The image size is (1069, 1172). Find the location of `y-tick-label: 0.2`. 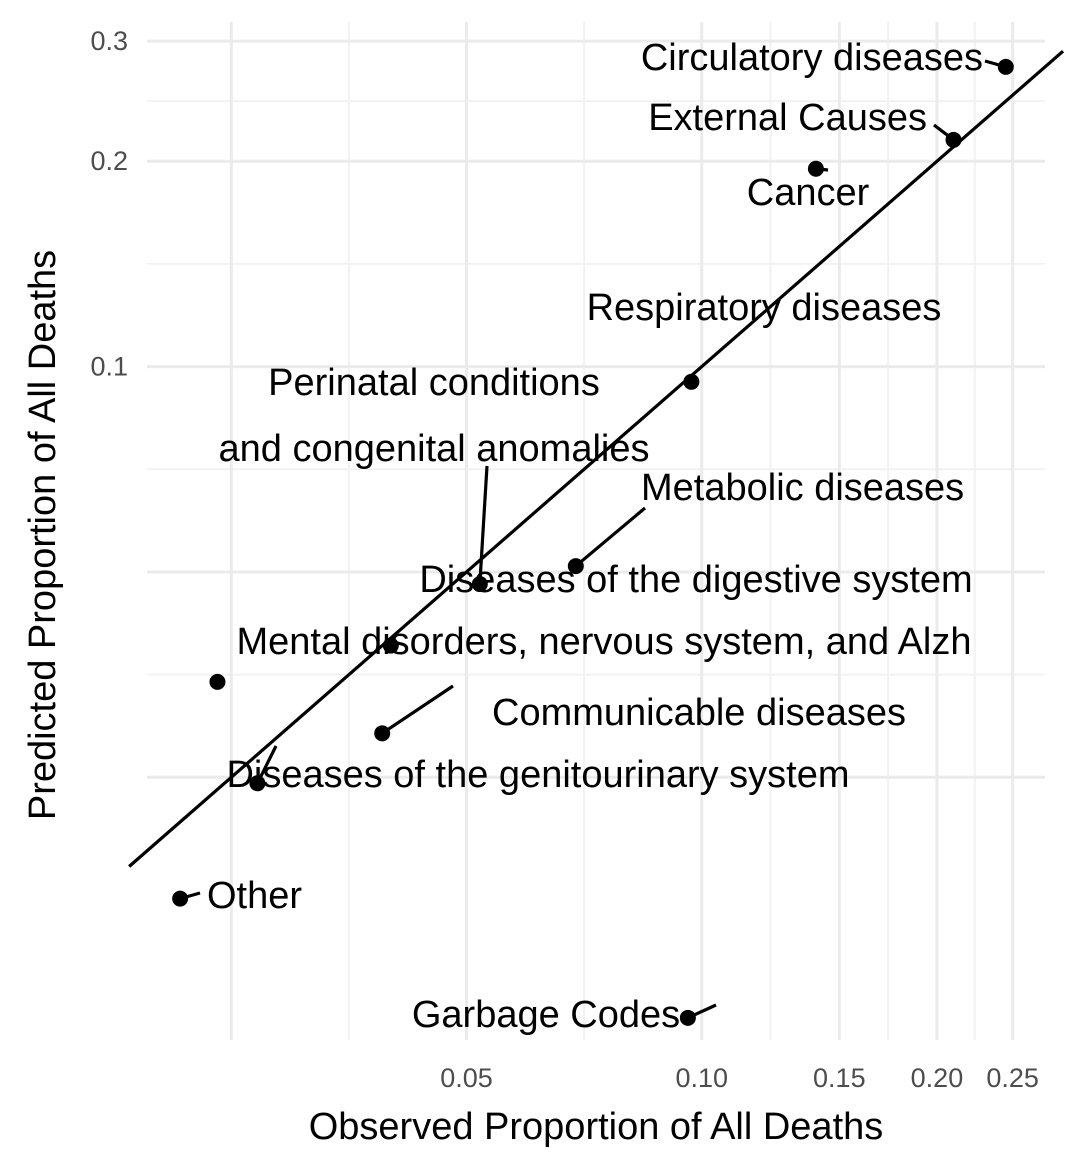

y-tick-label: 0.2 is located at coordinates (109, 161).